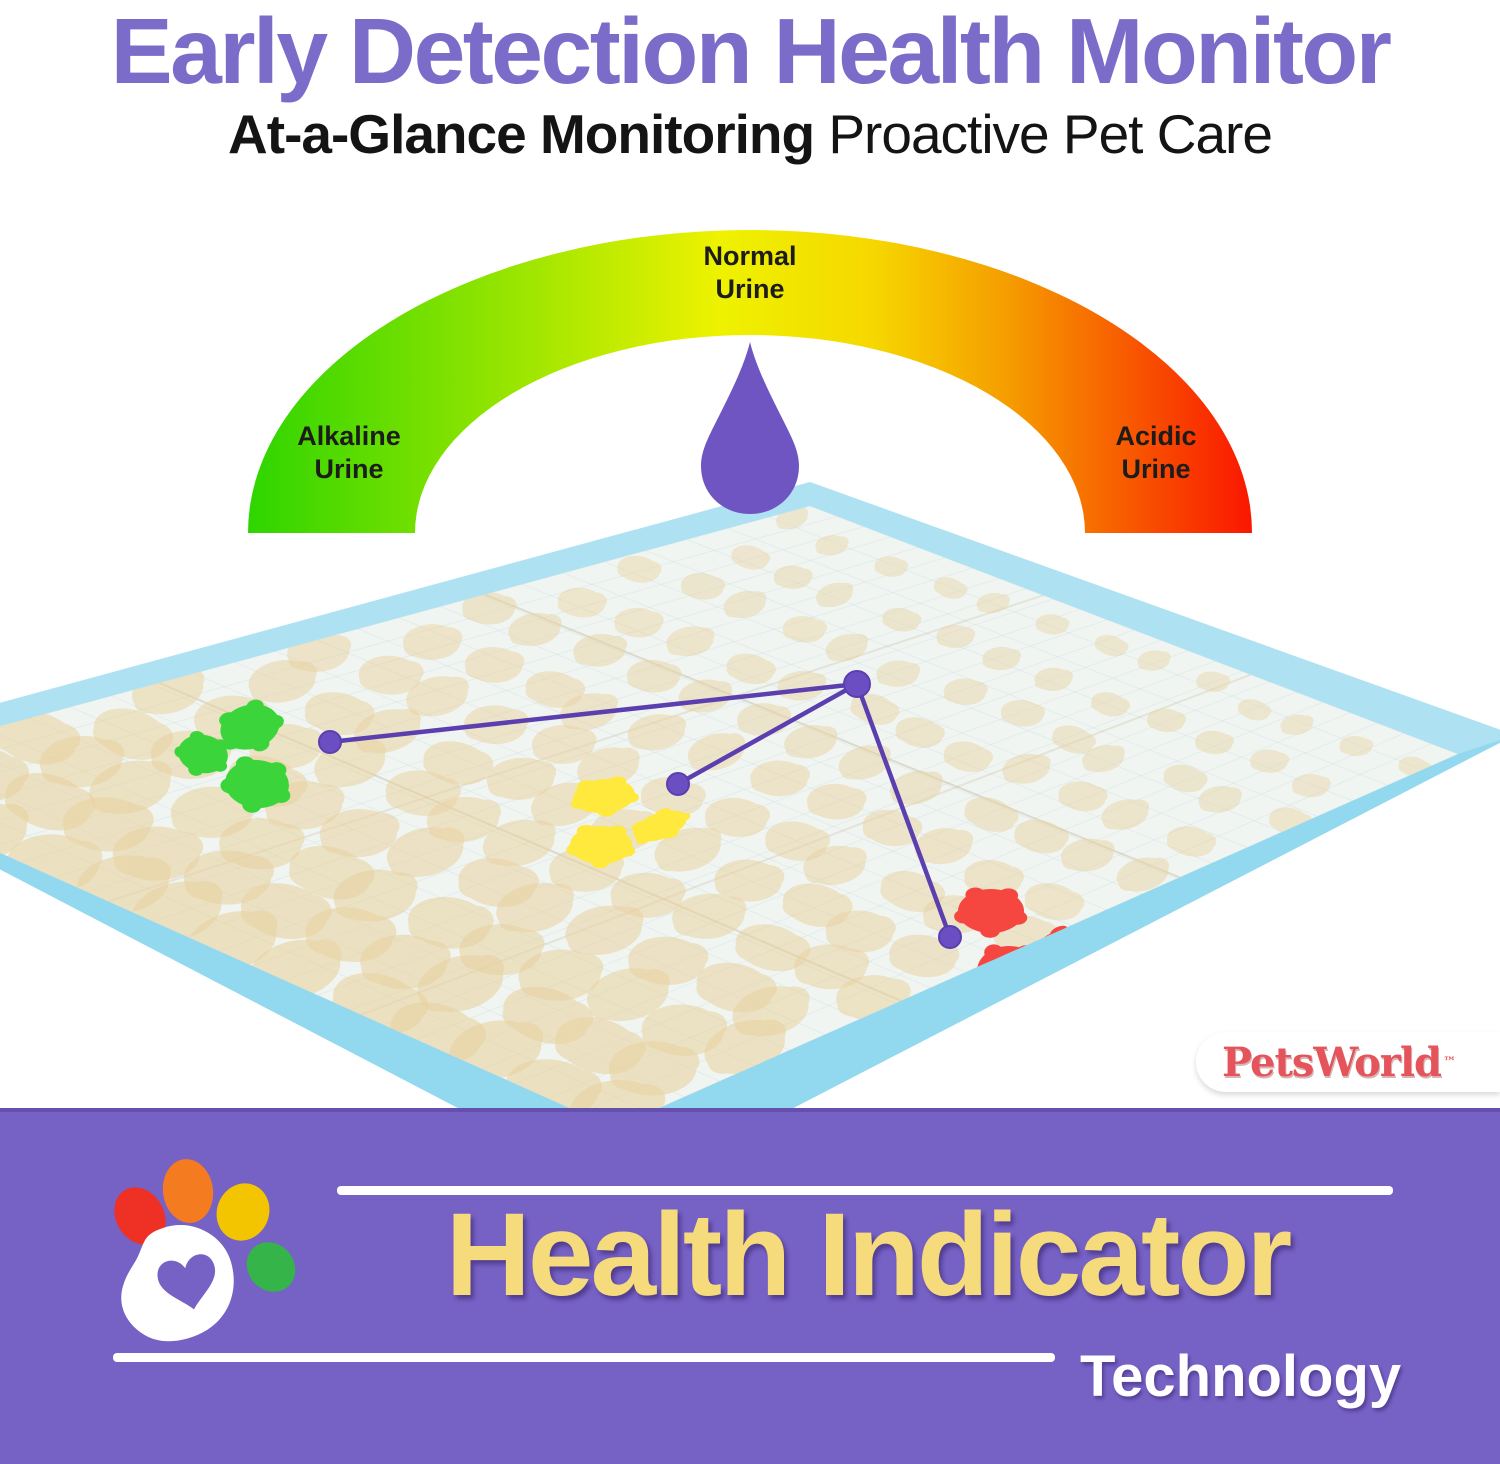  What do you see at coordinates (750, 428) in the screenshot?
I see `urine-droplet-icon` at bounding box center [750, 428].